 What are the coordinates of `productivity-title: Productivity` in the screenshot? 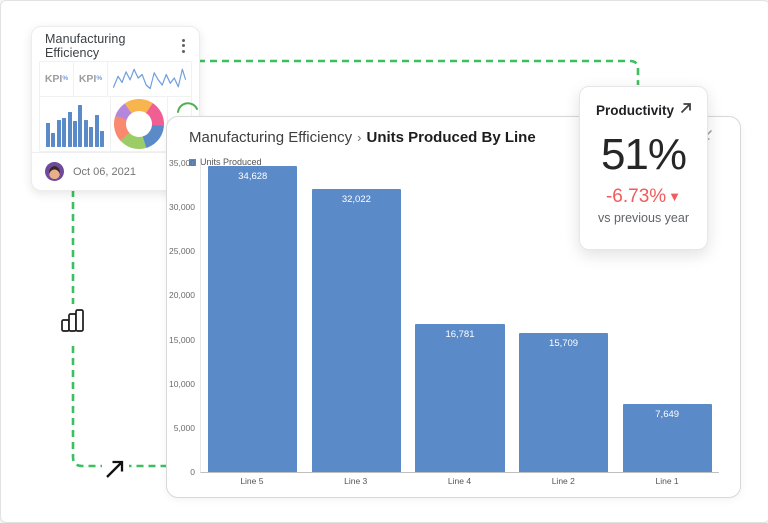 It's located at (635, 110).